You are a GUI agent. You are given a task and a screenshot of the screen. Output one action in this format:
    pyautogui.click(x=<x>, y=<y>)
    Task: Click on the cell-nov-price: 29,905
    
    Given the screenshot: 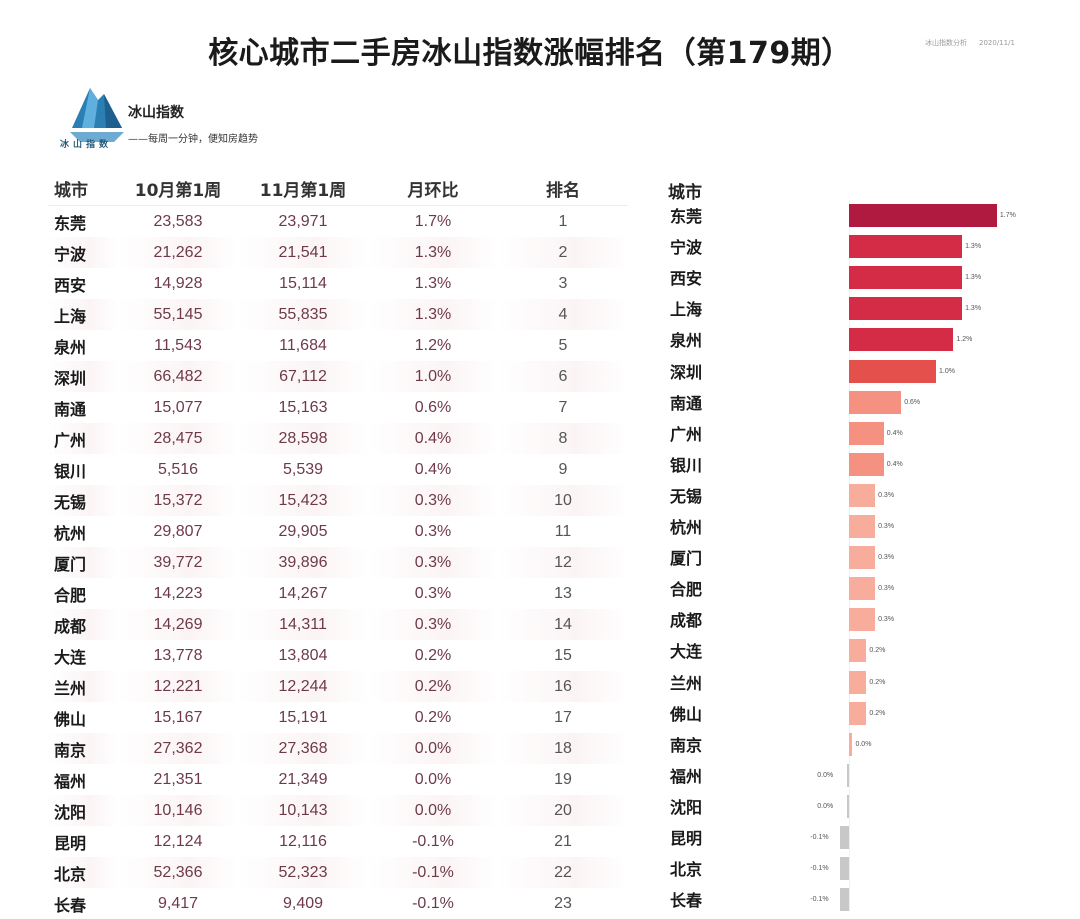 What is the action you would take?
    pyautogui.click(x=303, y=531)
    